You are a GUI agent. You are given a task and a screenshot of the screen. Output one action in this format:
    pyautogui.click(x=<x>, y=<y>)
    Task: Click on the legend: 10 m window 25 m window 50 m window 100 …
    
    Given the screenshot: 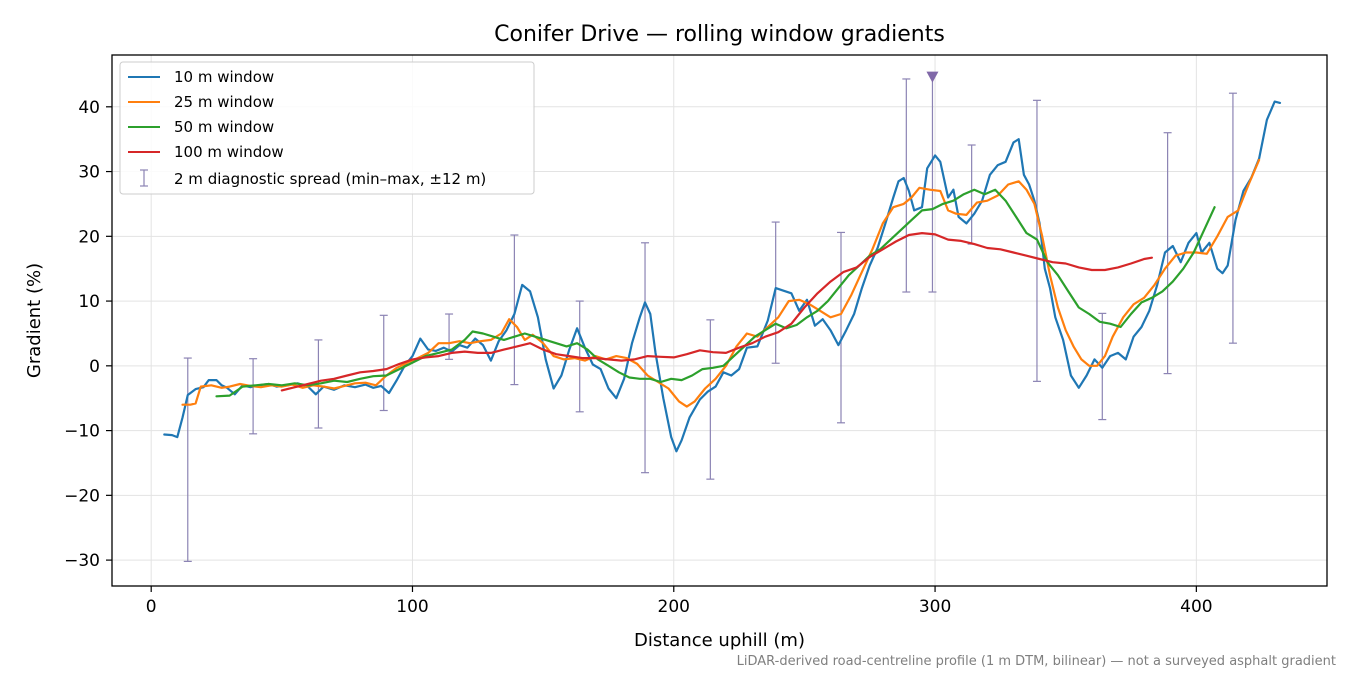 What is the action you would take?
    pyautogui.click(x=327, y=128)
    